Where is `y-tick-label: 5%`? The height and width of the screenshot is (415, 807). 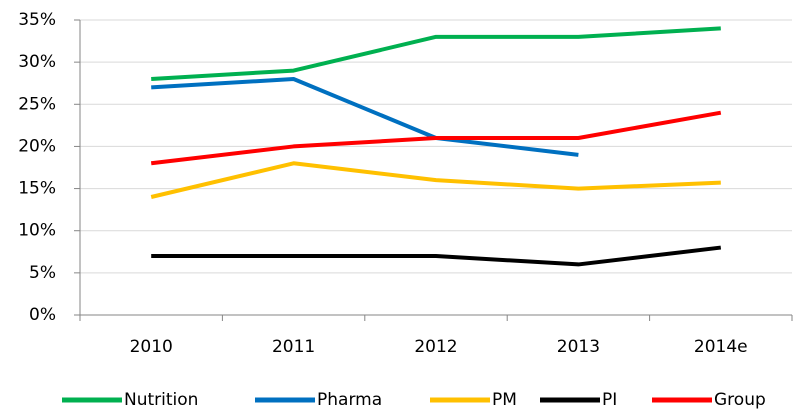
y-tick-label: 5% is located at coordinates (42, 273).